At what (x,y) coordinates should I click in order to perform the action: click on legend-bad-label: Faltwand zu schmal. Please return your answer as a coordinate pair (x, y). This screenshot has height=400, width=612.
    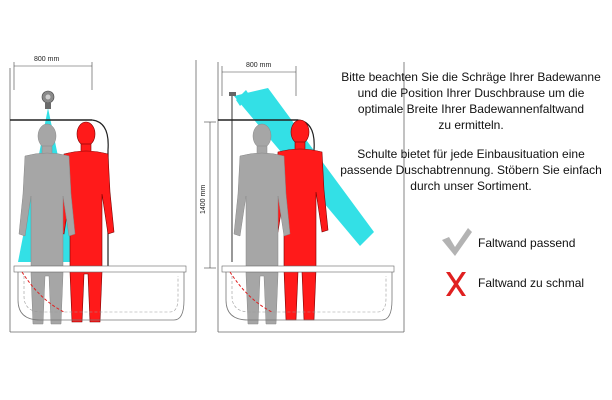
    Looking at the image, I should click on (531, 283).